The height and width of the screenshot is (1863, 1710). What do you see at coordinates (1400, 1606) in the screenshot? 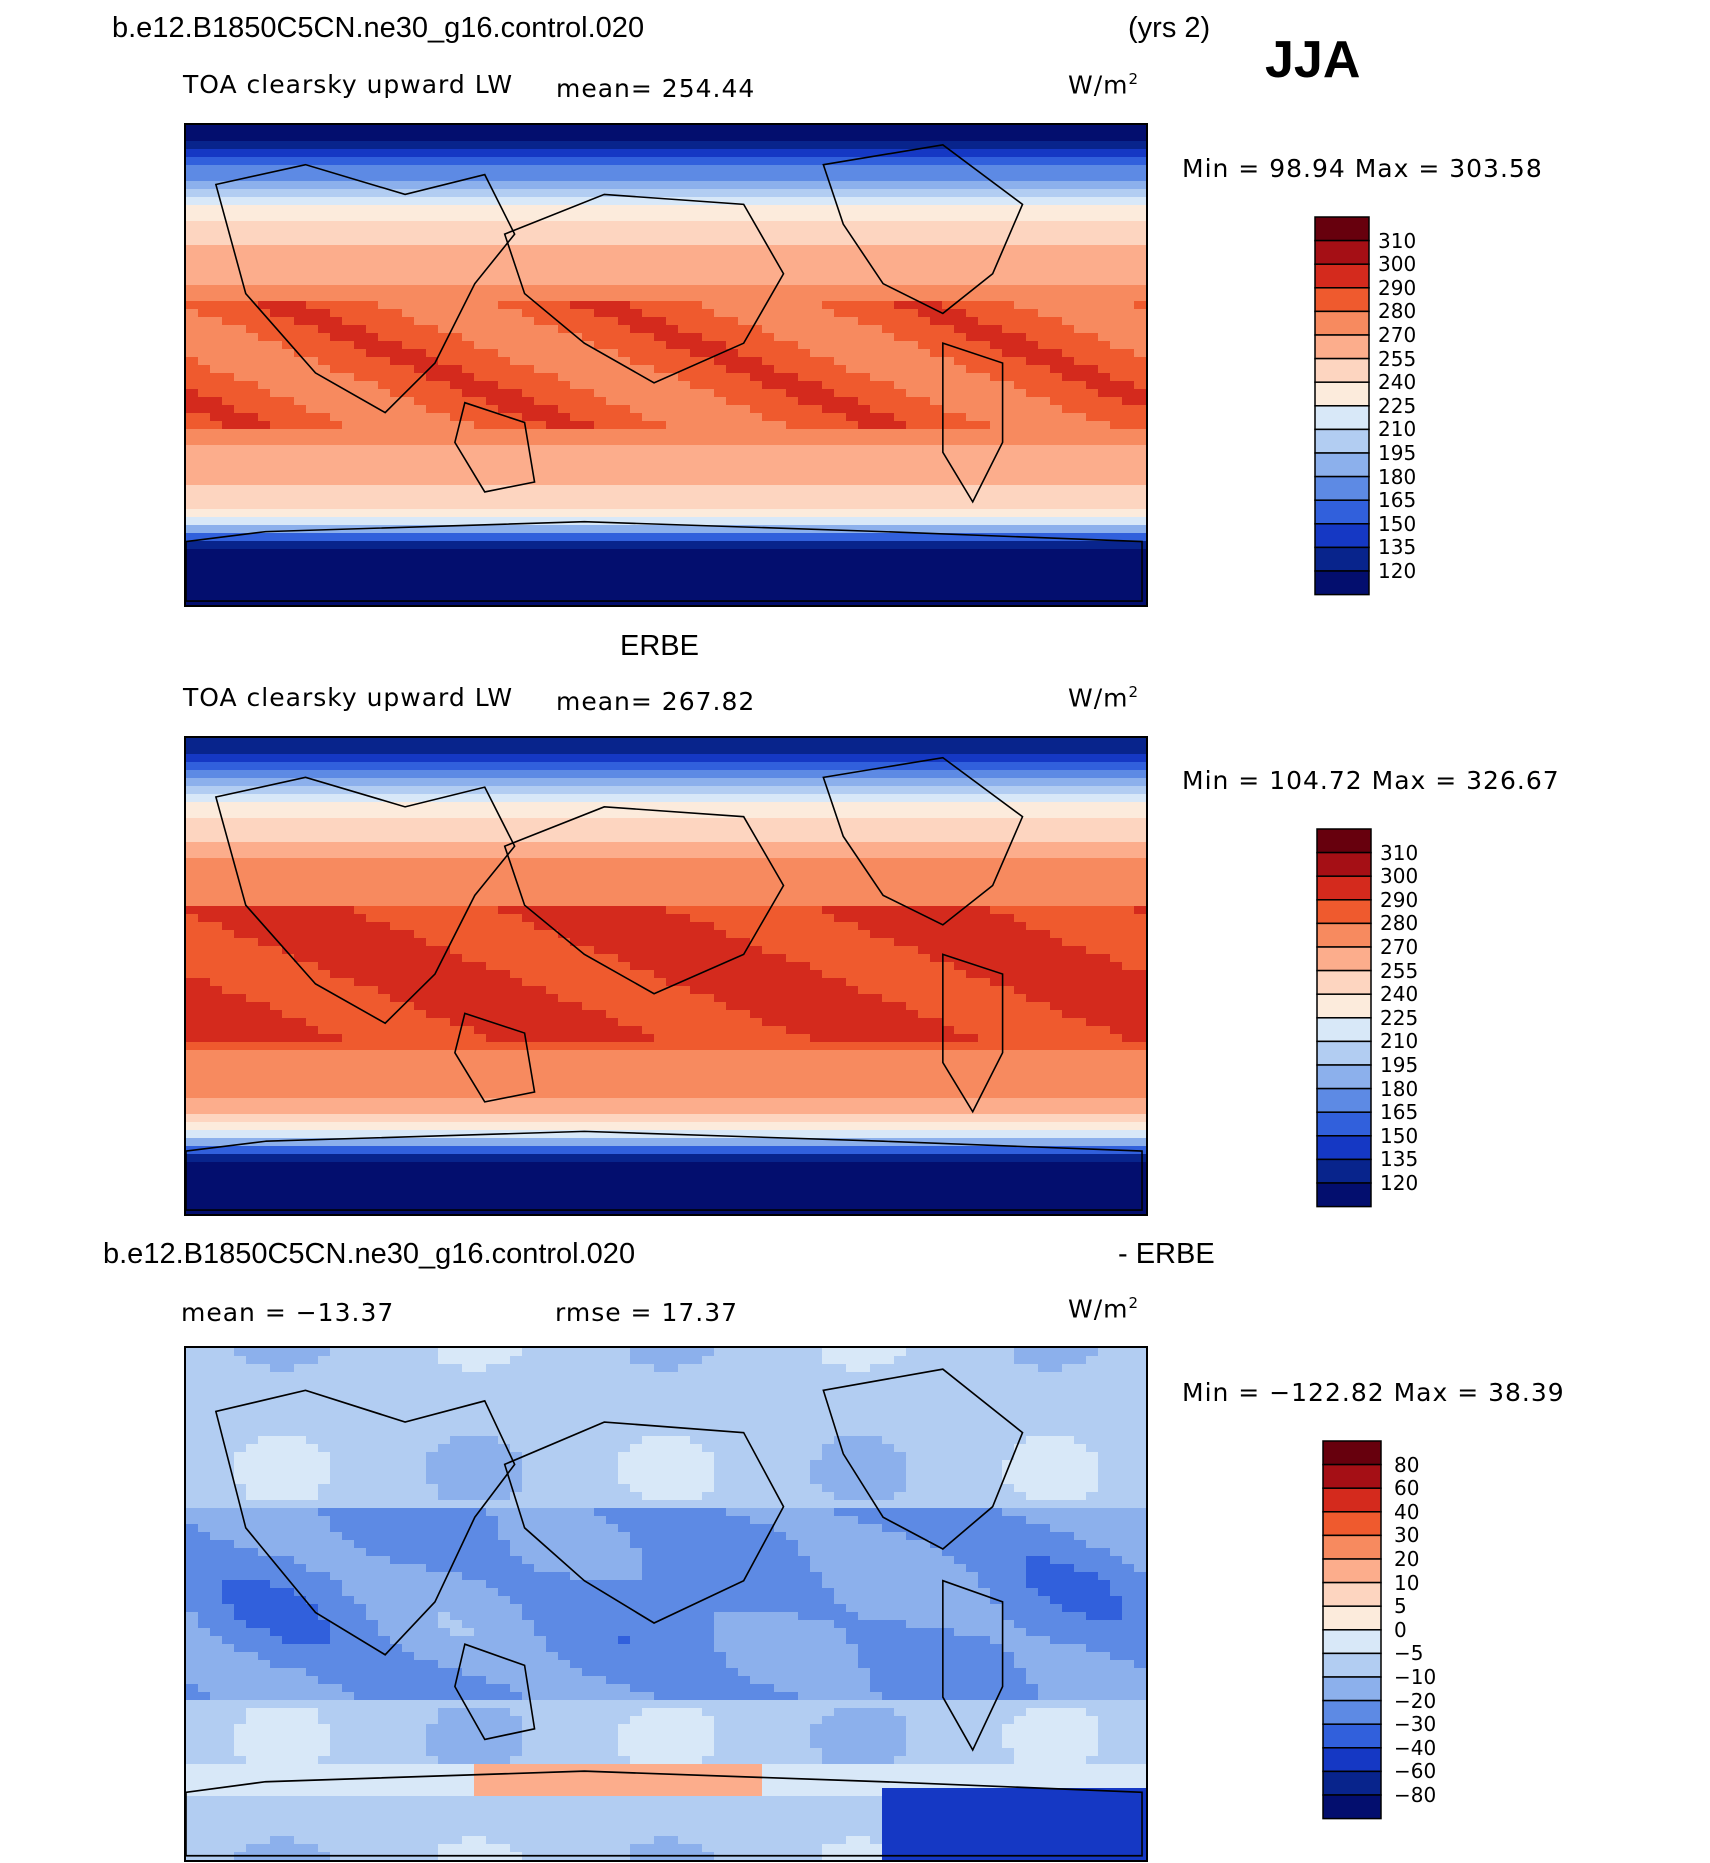
I see `colorbar-tick-label: 5` at bounding box center [1400, 1606].